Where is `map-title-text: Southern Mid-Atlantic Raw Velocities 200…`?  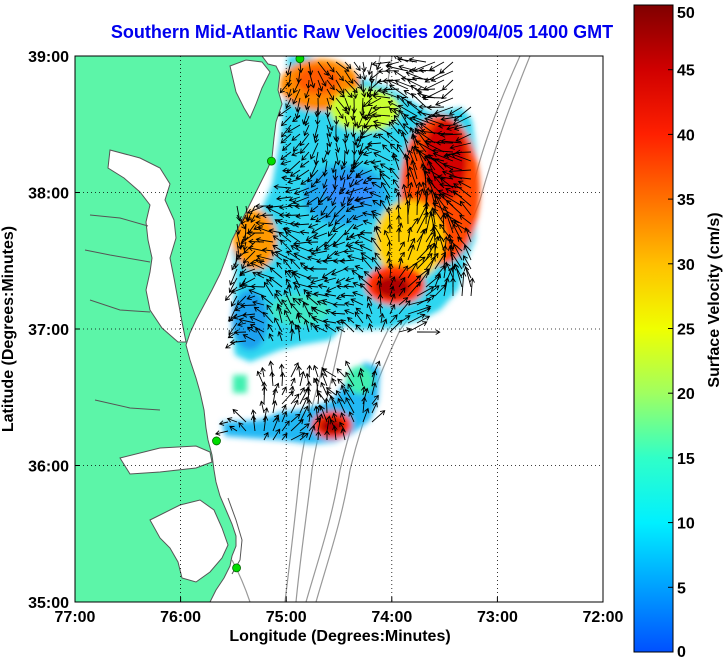 map-title-text: Southern Mid-Atlantic Raw Velocities 200… is located at coordinates (362, 32).